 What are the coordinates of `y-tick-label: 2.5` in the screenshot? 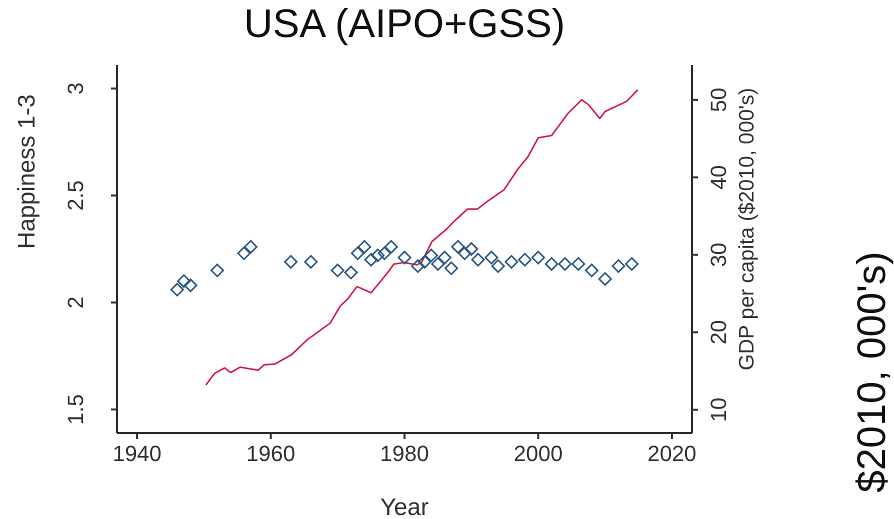 It's located at (75, 195).